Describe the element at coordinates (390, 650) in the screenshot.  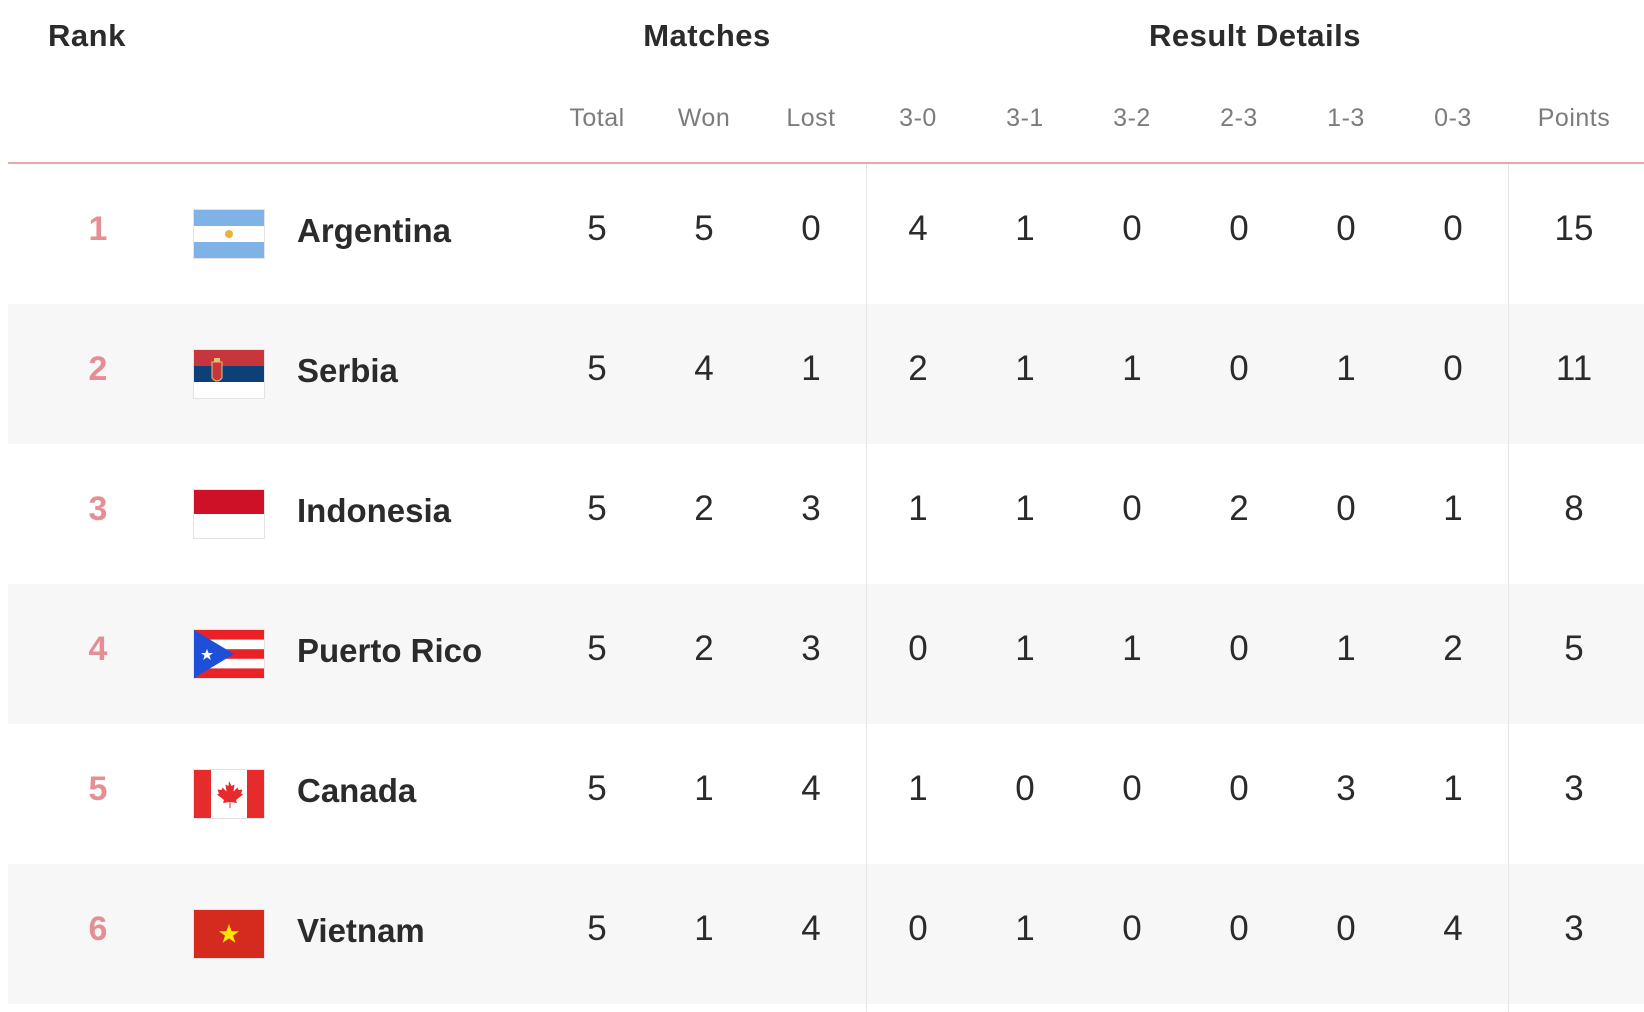
I see `team-name: Puerto Rico` at that location.